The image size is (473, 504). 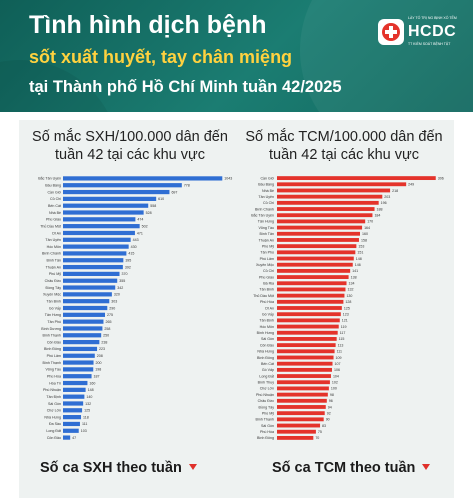 What do you see at coordinates (342, 339) in the screenshot?
I see `tcm-value-label: 115` at bounding box center [342, 339].